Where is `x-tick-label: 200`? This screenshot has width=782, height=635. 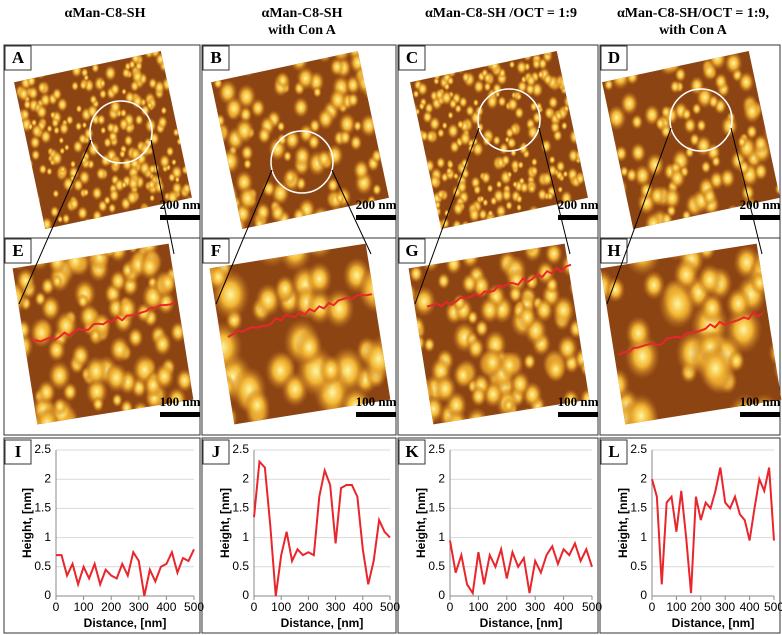 x-tick-label: 200 is located at coordinates (111, 607).